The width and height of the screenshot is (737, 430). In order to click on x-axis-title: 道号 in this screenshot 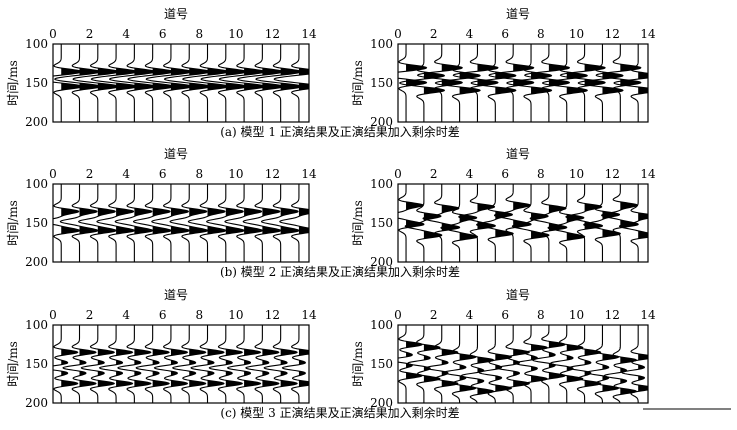, I will do `click(518, 295)`.